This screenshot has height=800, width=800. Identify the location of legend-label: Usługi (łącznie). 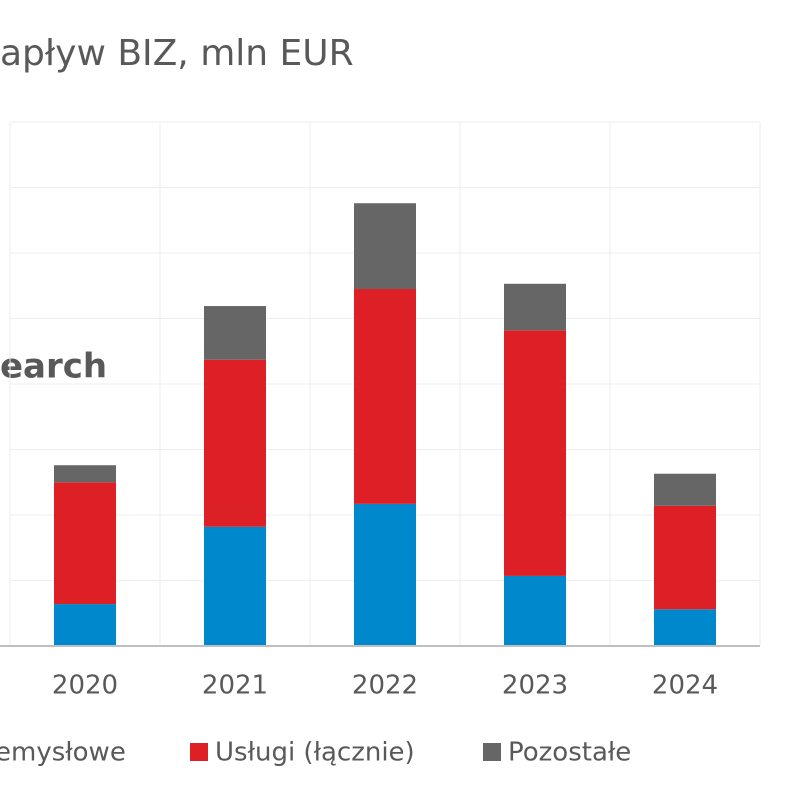
(315, 753).